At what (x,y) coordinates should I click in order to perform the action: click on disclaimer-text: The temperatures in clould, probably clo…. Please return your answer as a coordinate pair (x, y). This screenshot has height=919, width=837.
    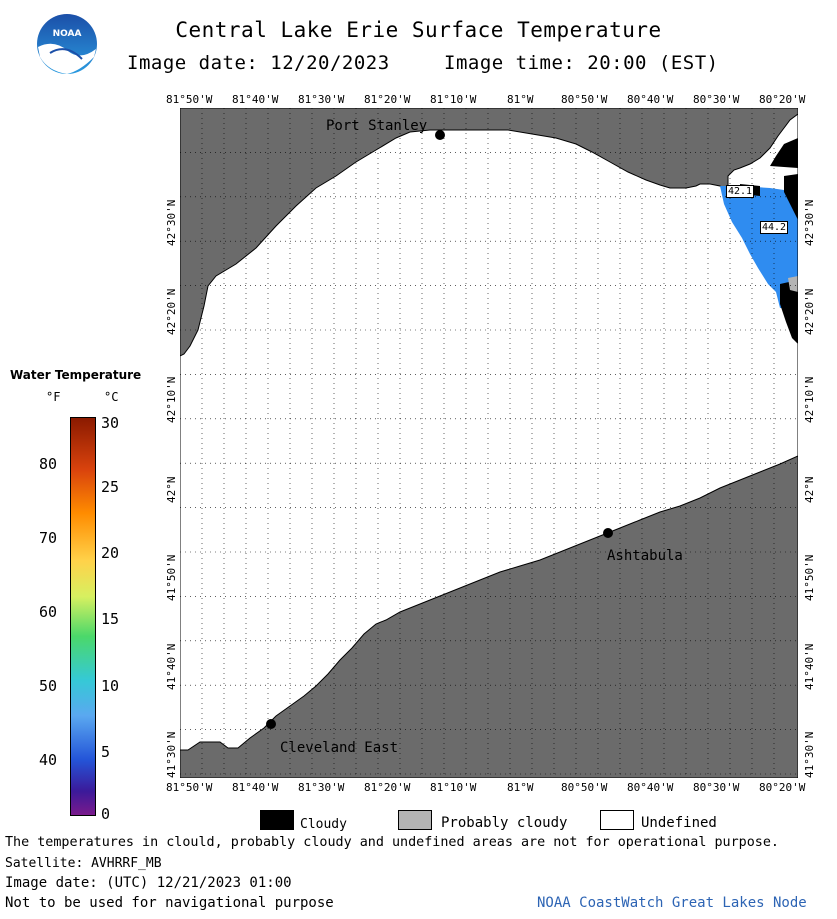
    Looking at the image, I should click on (392, 842).